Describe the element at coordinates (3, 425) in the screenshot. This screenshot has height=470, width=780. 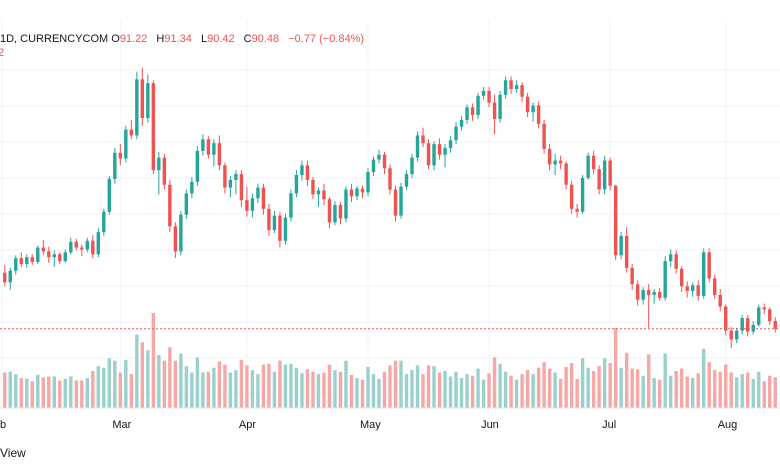
I see `x-tick-label: b` at that location.